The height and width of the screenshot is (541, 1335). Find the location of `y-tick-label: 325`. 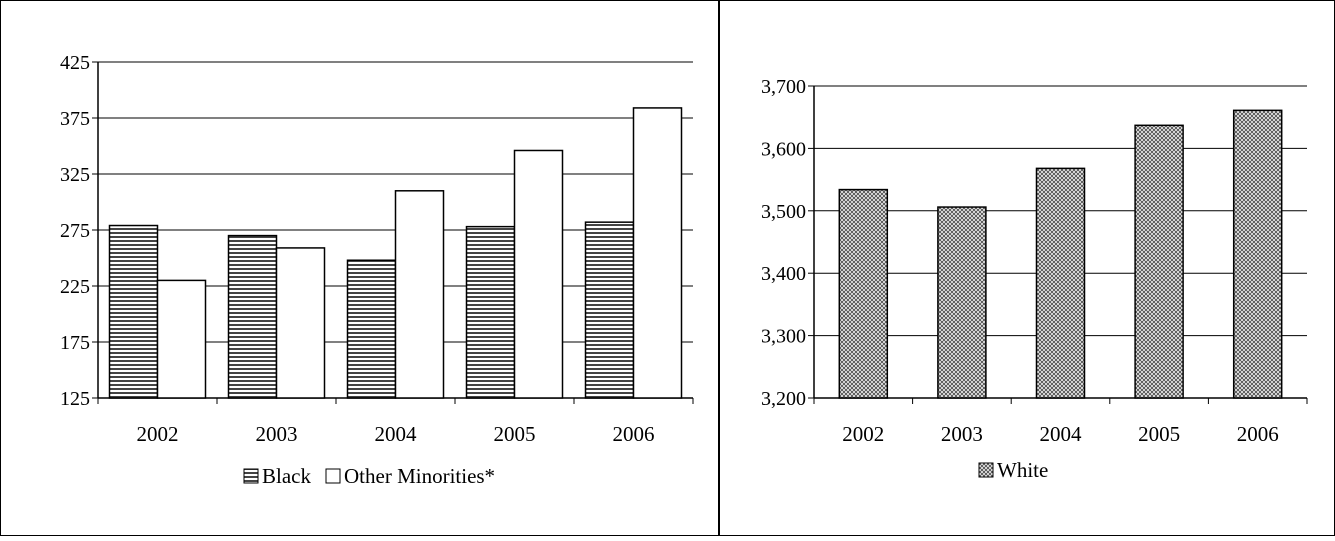

y-tick-label: 325 is located at coordinates (75, 175).